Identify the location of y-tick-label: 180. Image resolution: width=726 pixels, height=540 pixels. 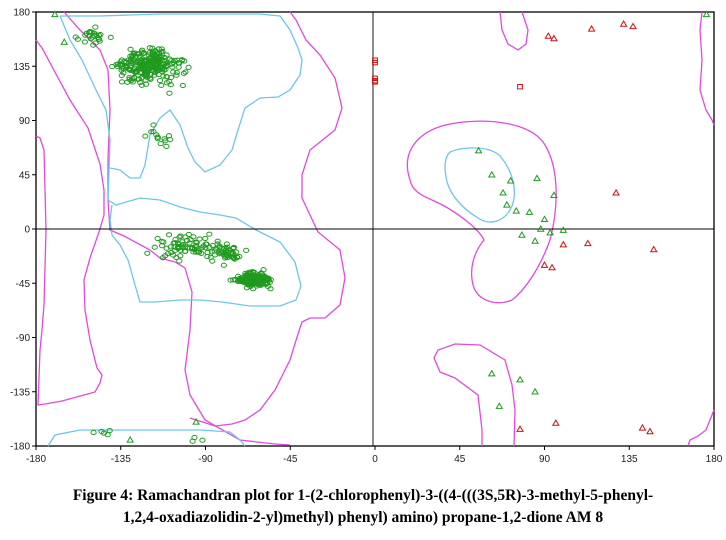
(21, 13).